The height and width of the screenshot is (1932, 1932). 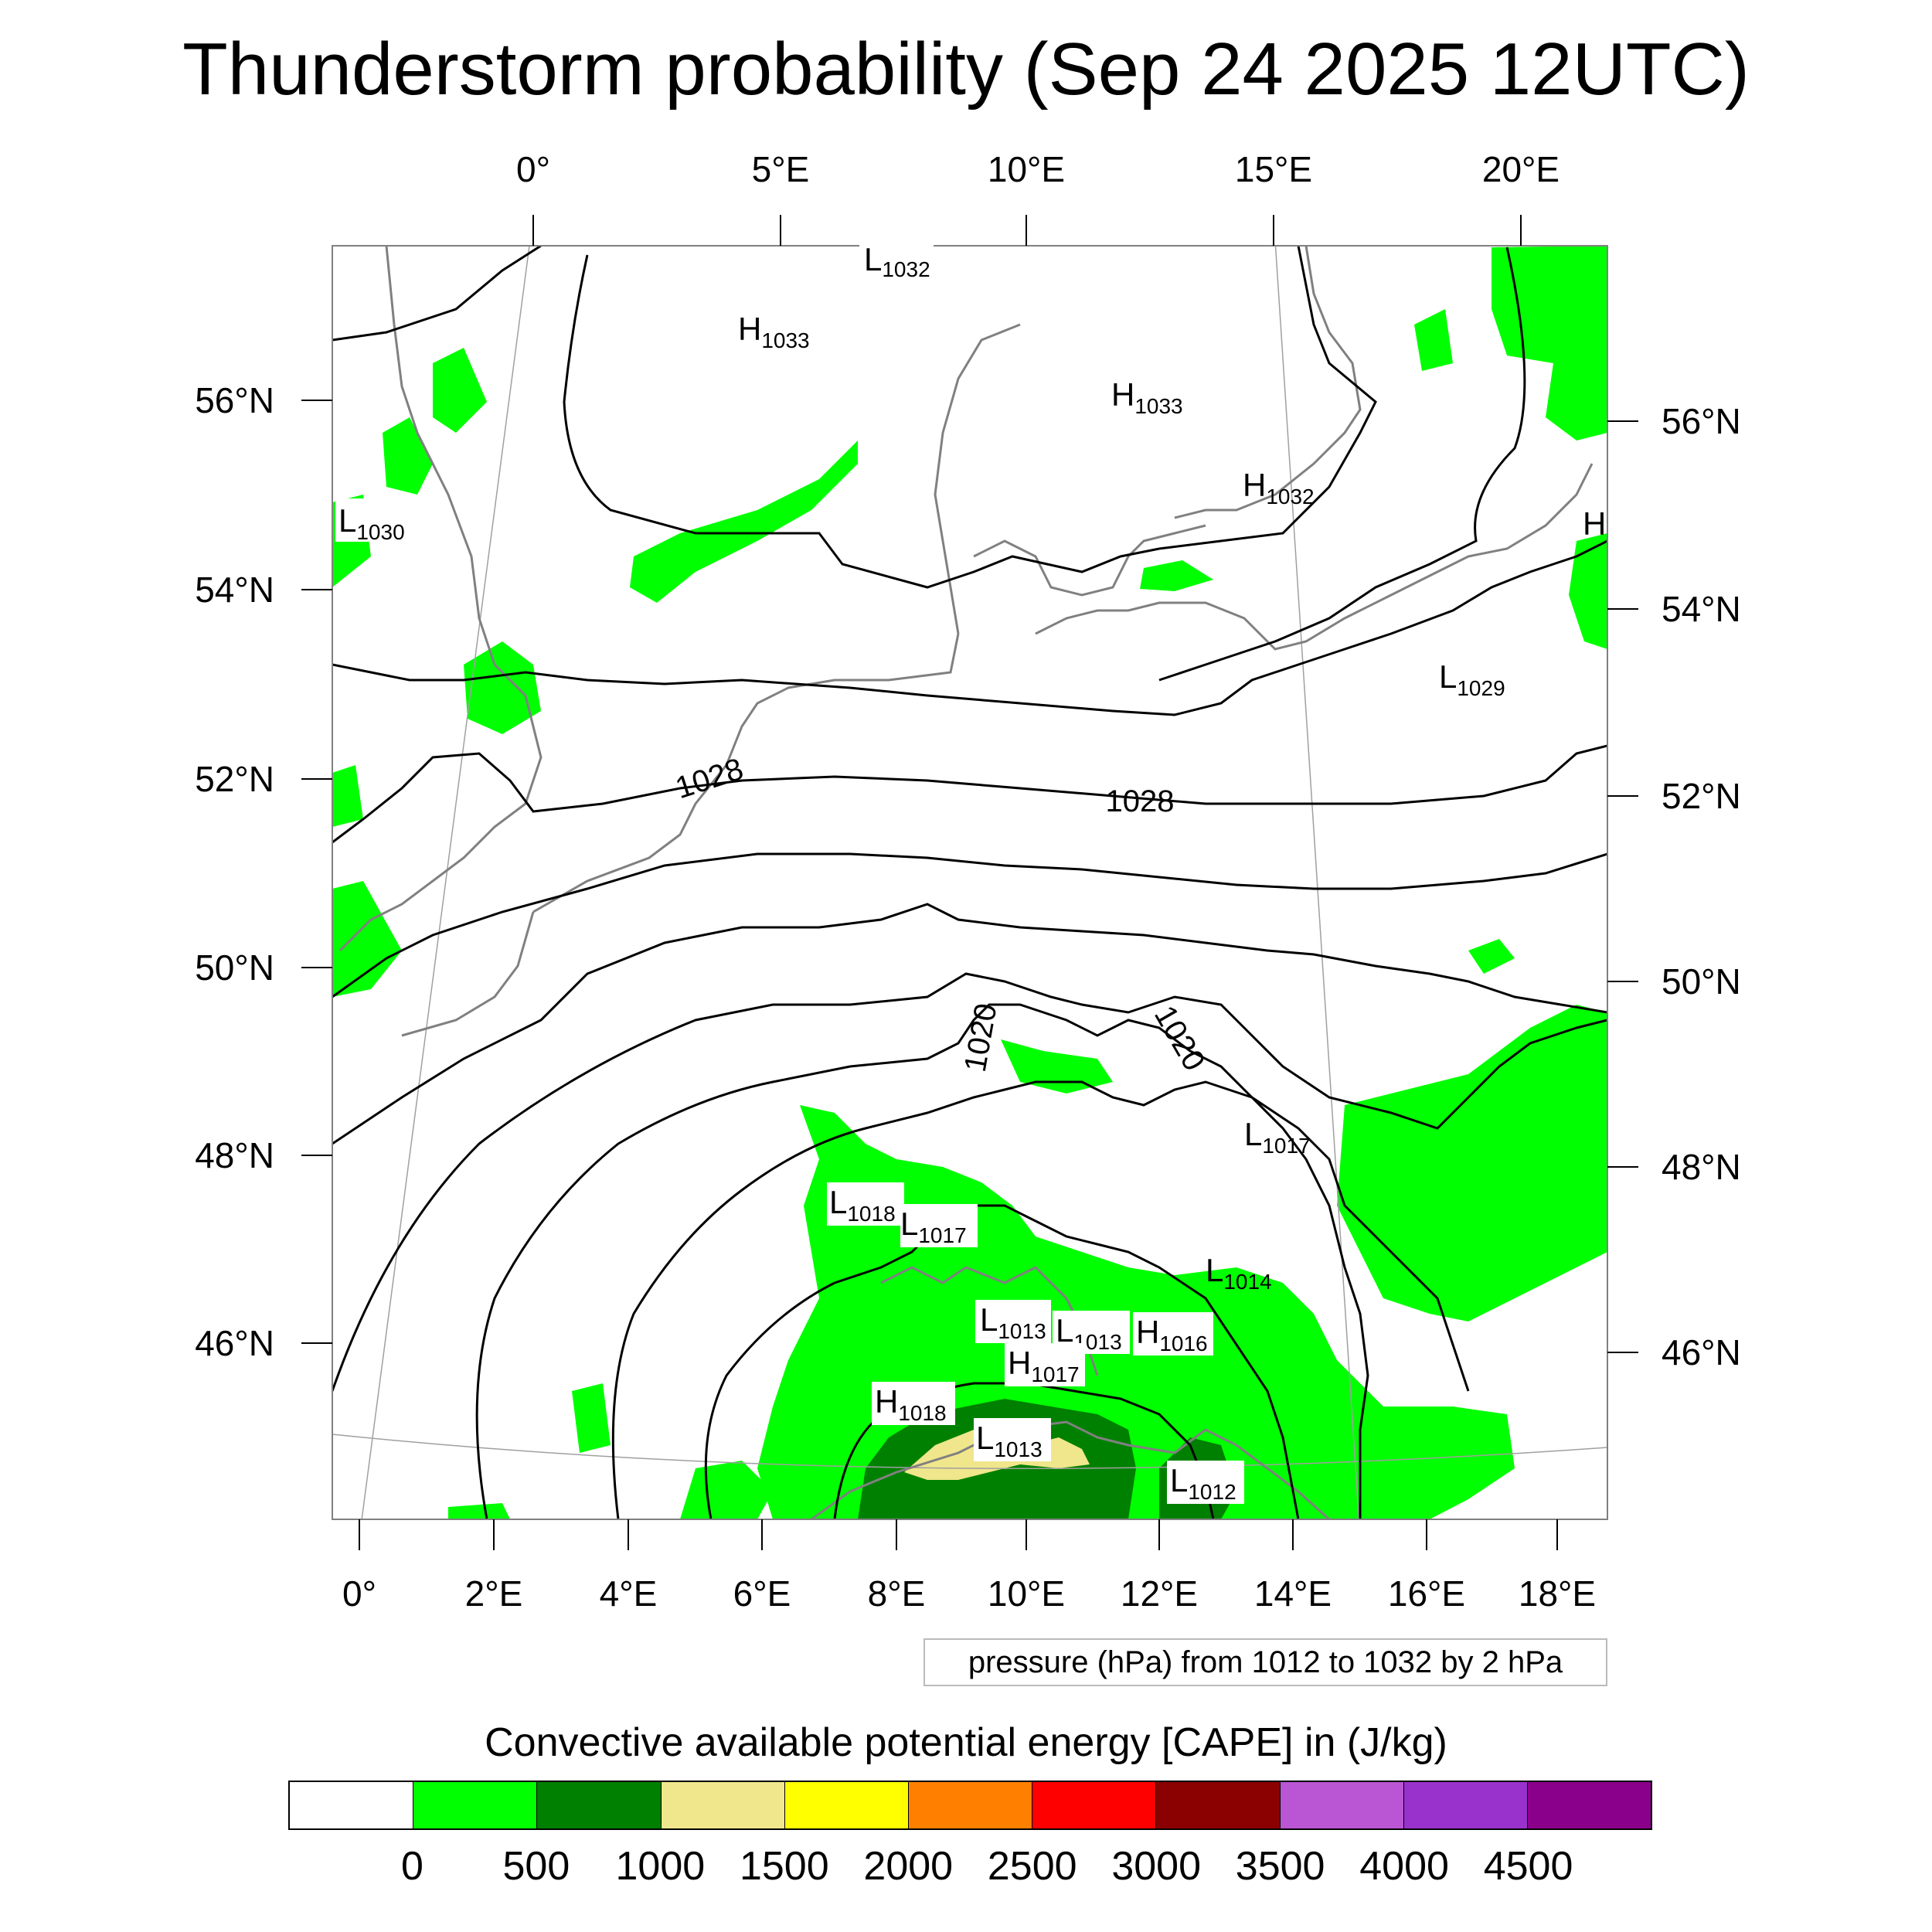 I want to click on cape-area-poland-east, so click(x=1588, y=591).